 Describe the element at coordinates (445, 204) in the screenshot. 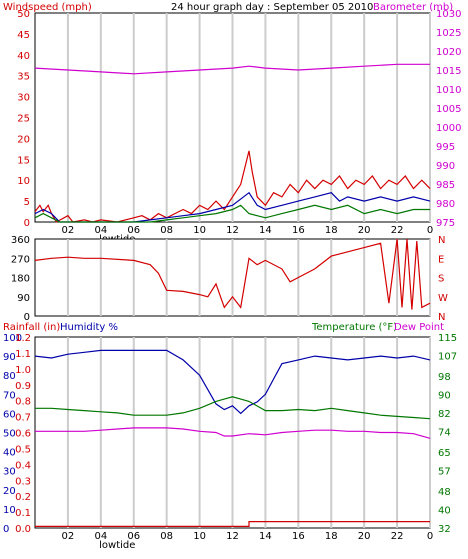

I see `right-tick-label: 980` at that location.